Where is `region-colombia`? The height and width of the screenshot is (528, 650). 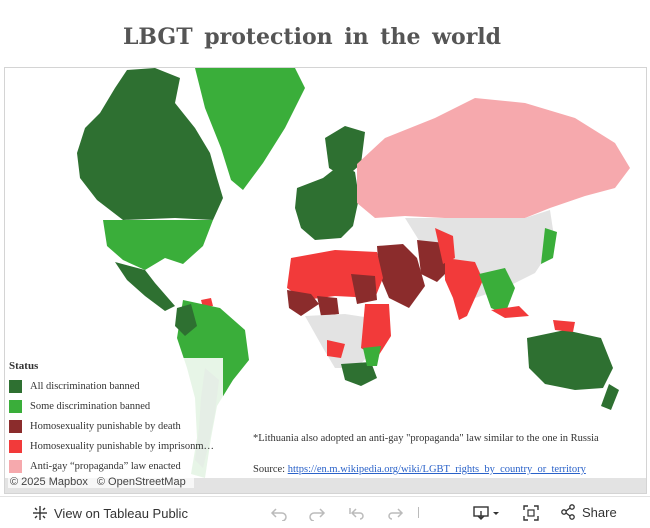 region-colombia is located at coordinates (186, 320).